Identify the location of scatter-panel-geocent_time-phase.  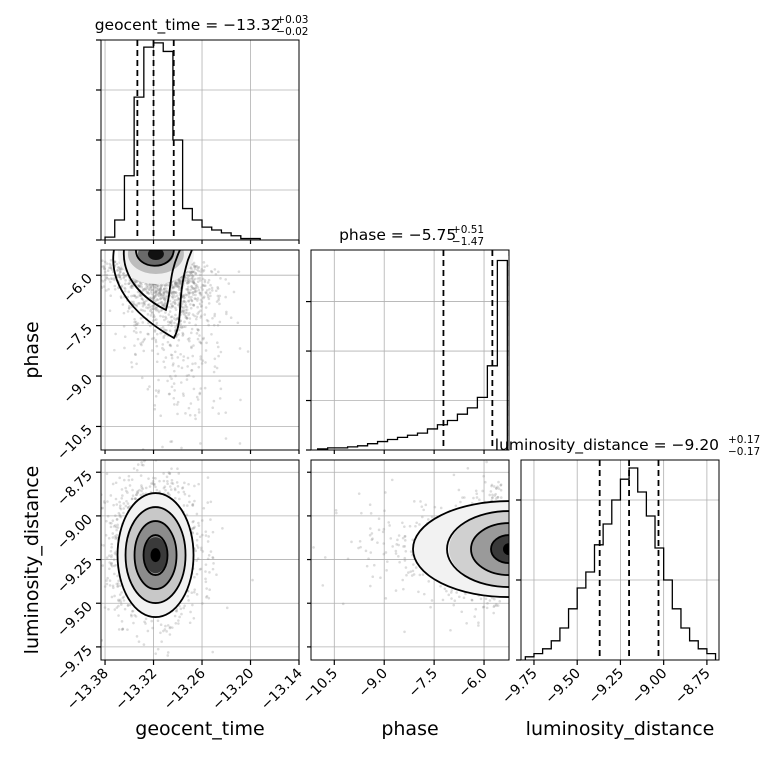
(200, 350).